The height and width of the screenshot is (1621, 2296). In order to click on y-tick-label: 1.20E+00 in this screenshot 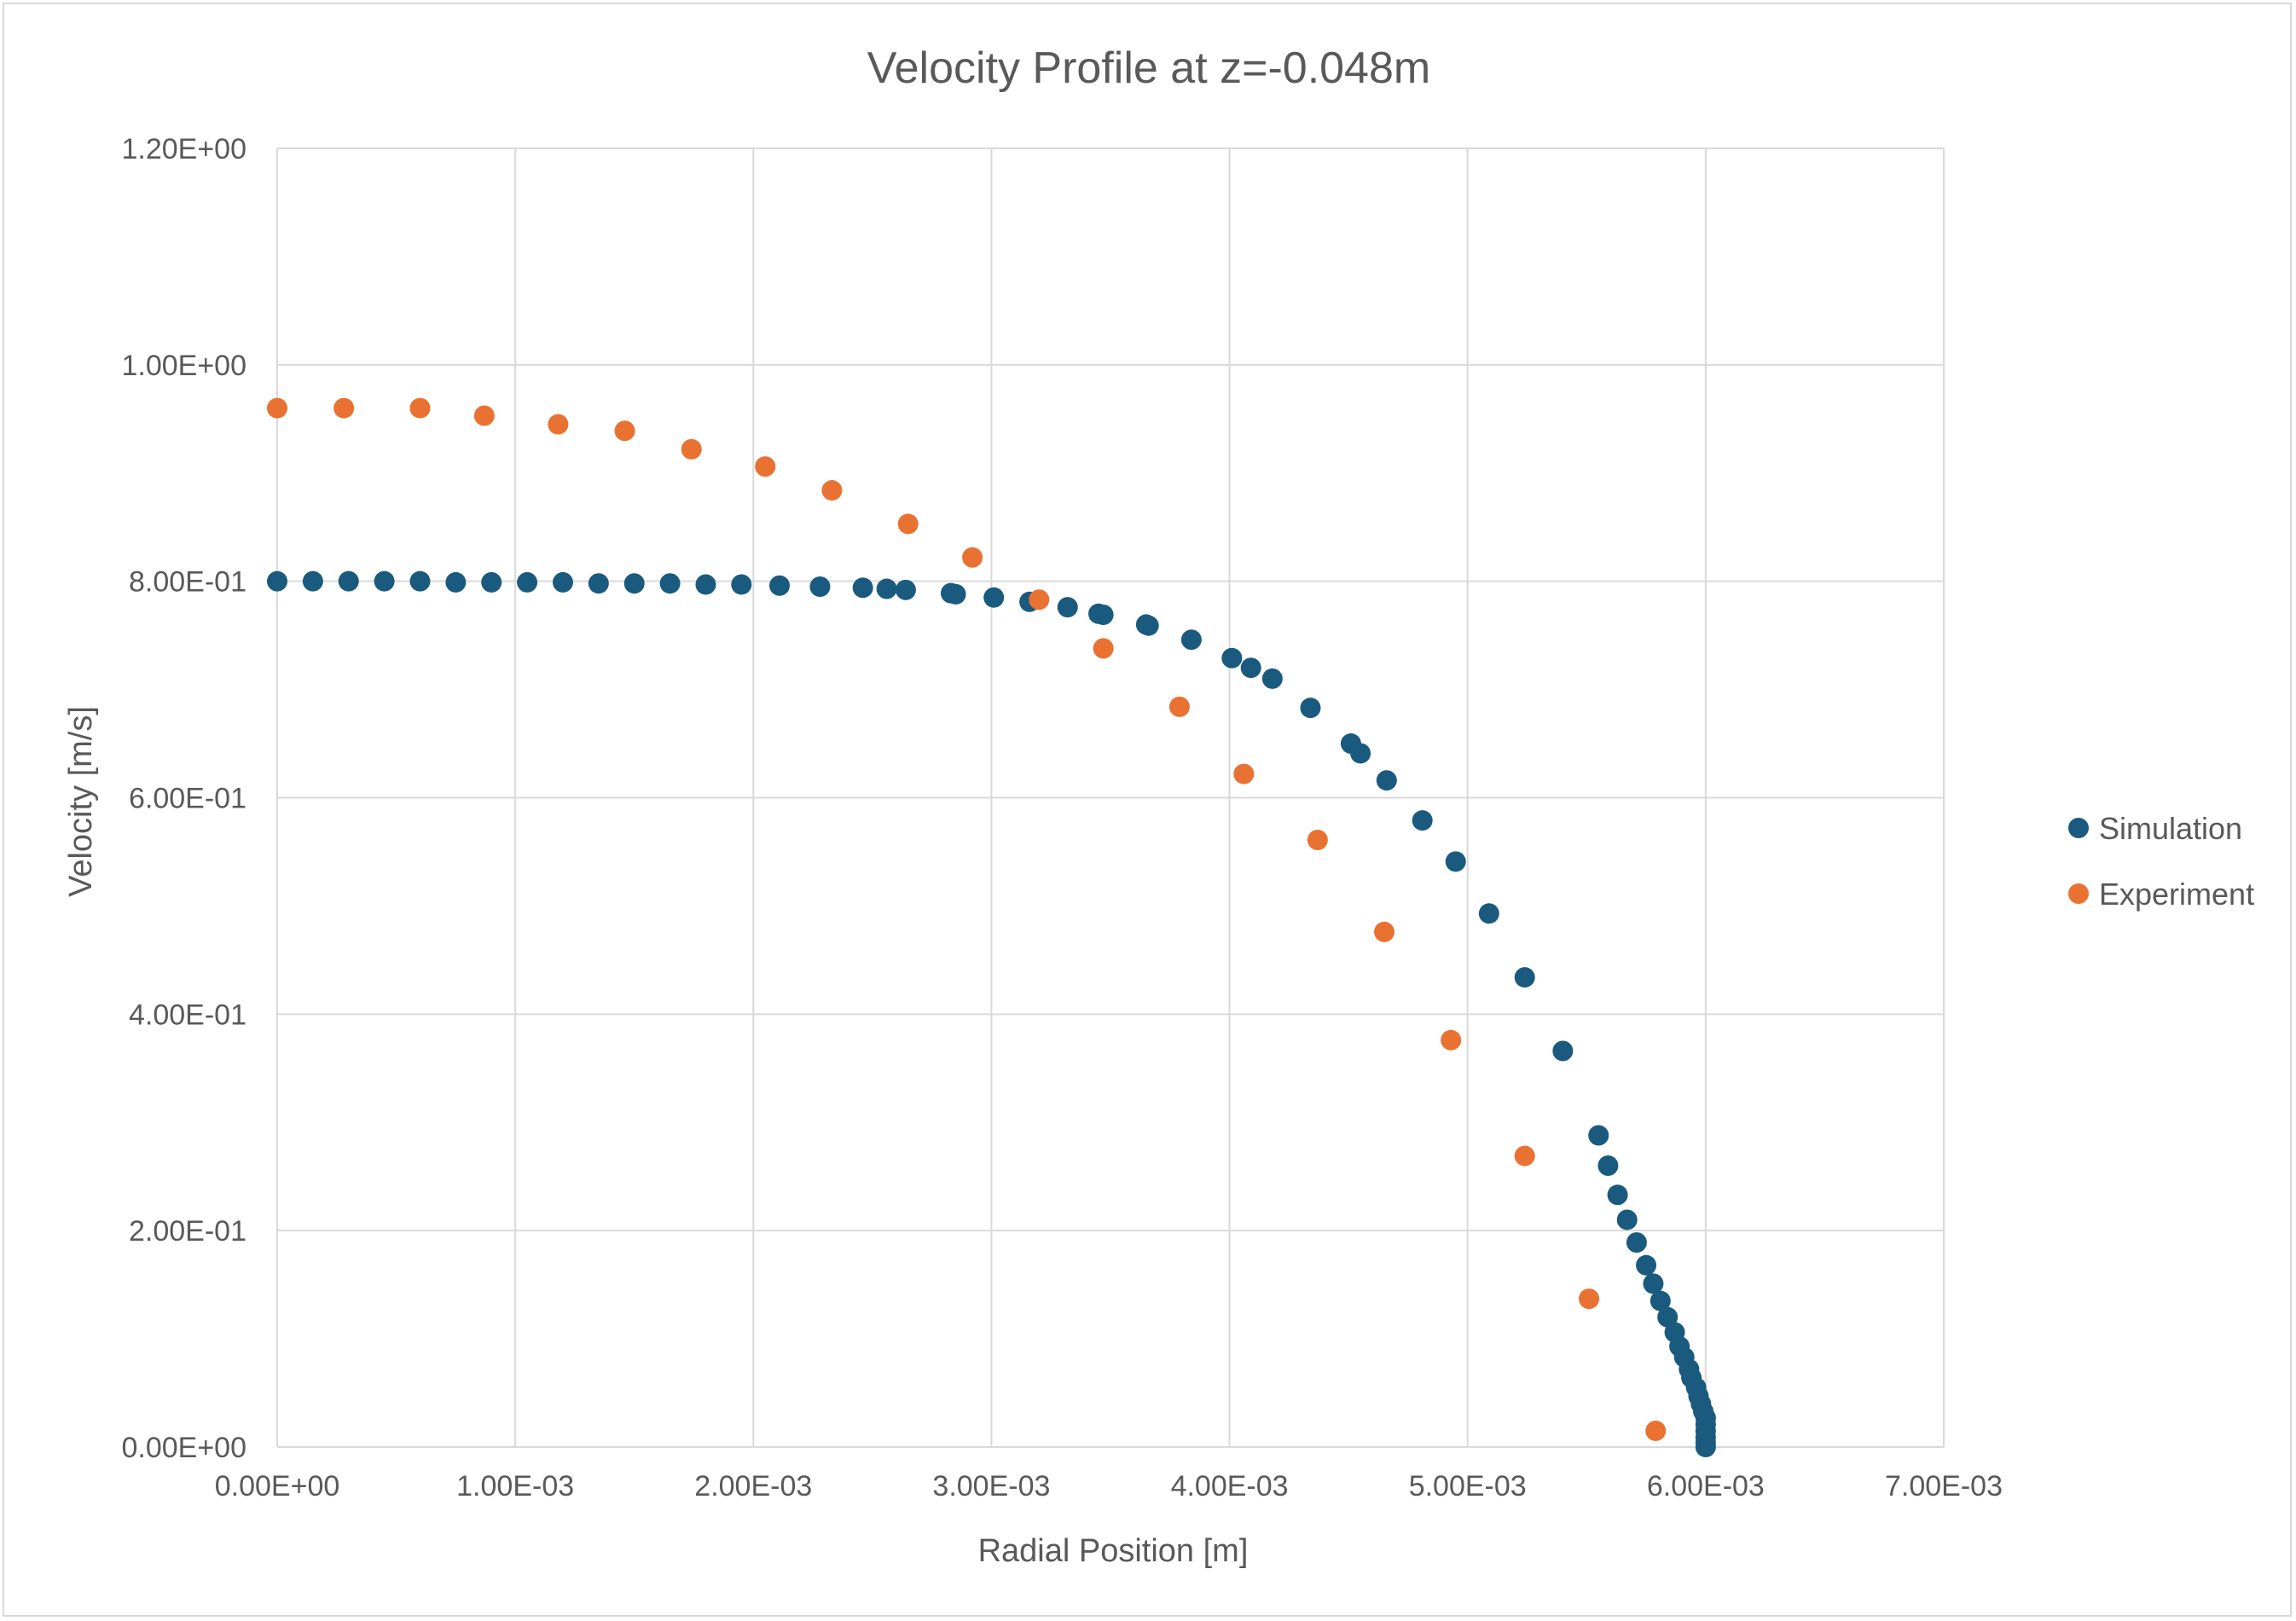, I will do `click(183, 149)`.